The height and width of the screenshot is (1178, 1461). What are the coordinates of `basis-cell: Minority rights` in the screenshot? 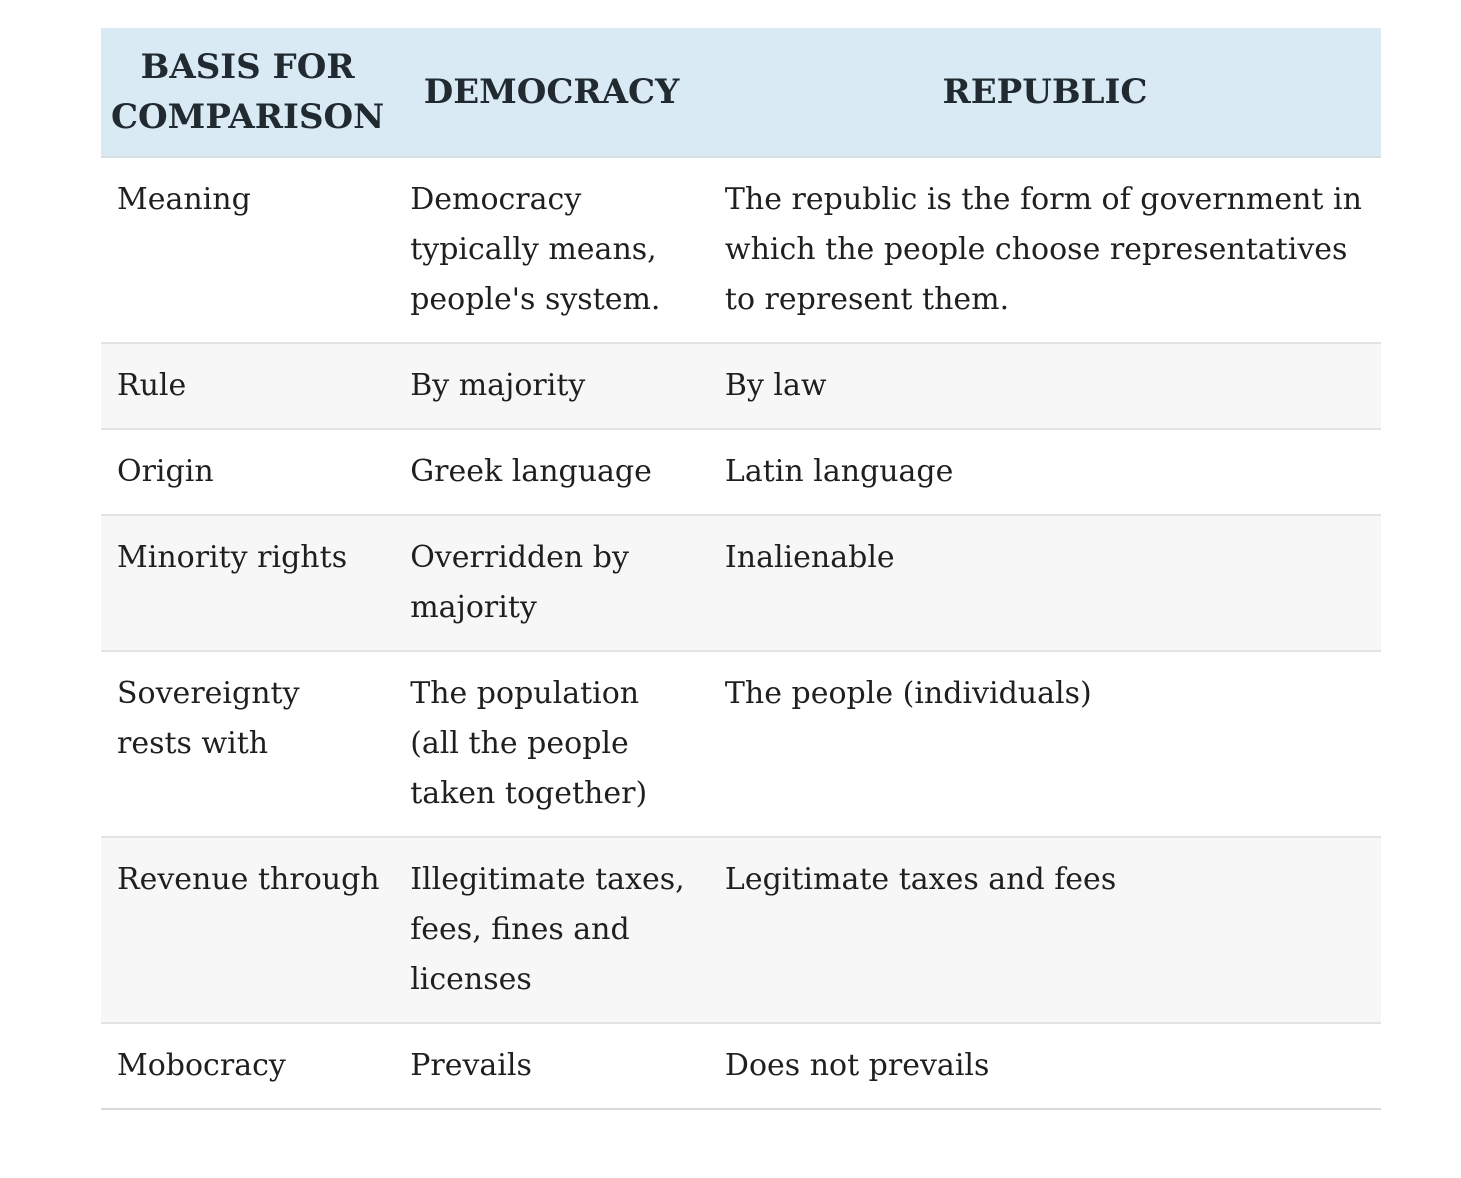 It's located at (232, 557).